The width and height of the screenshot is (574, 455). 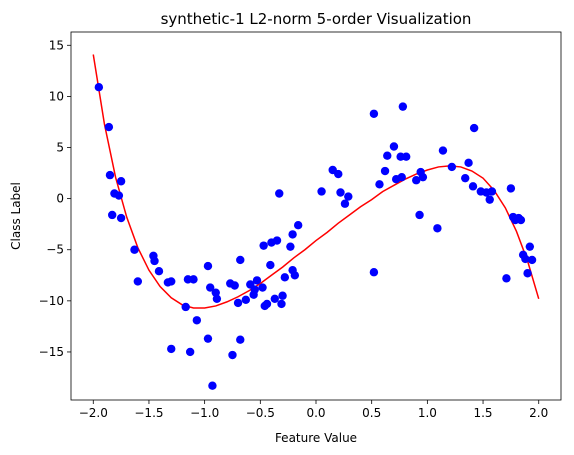 I want to click on x-axis-label: Feature Value, so click(x=316, y=438).